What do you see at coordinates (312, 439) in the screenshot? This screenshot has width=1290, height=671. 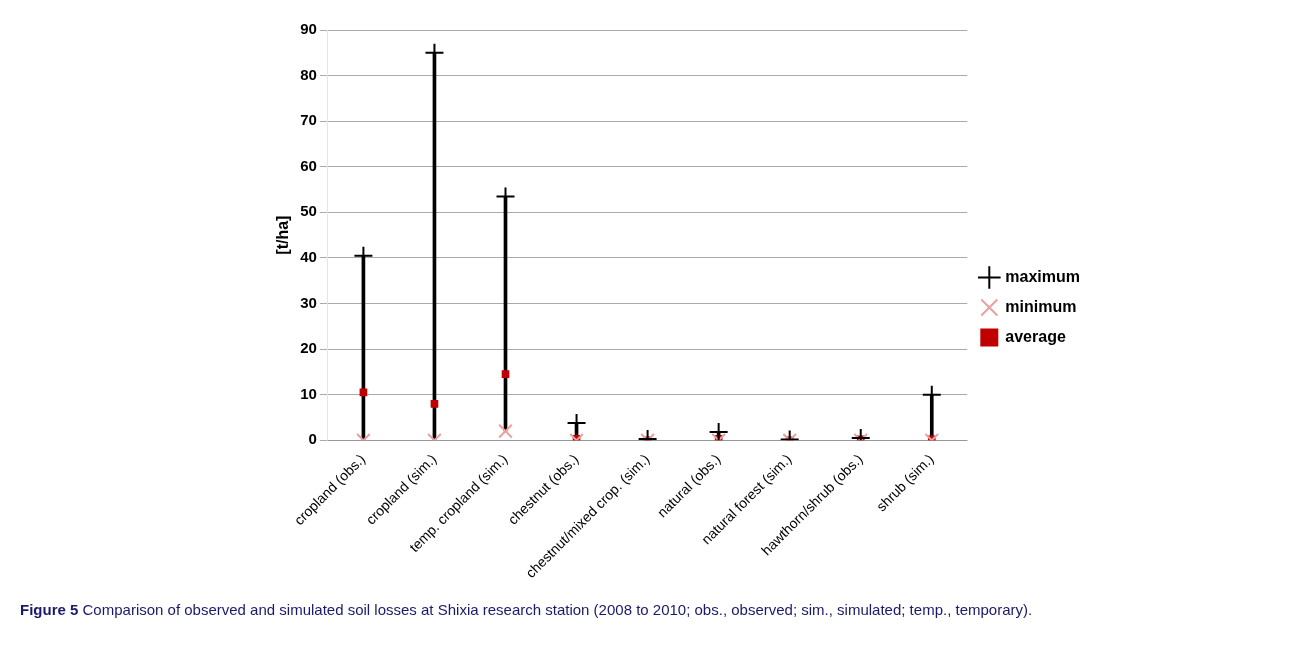 I see `y-tick-label: 0` at bounding box center [312, 439].